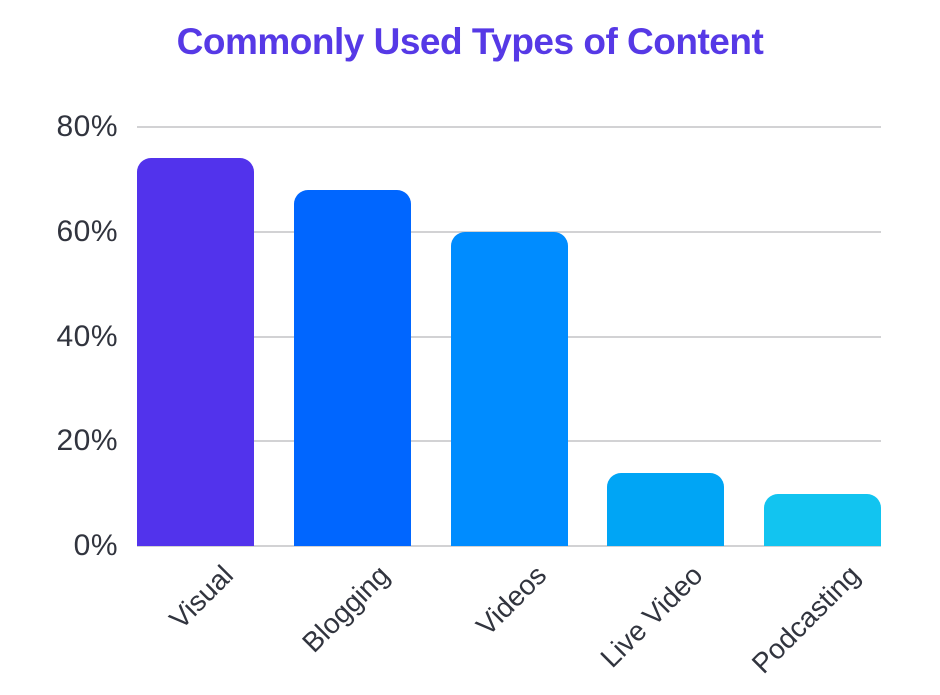 The image size is (940, 695). Describe the element at coordinates (87, 441) in the screenshot. I see `y-tick-label-20: 20%` at that location.